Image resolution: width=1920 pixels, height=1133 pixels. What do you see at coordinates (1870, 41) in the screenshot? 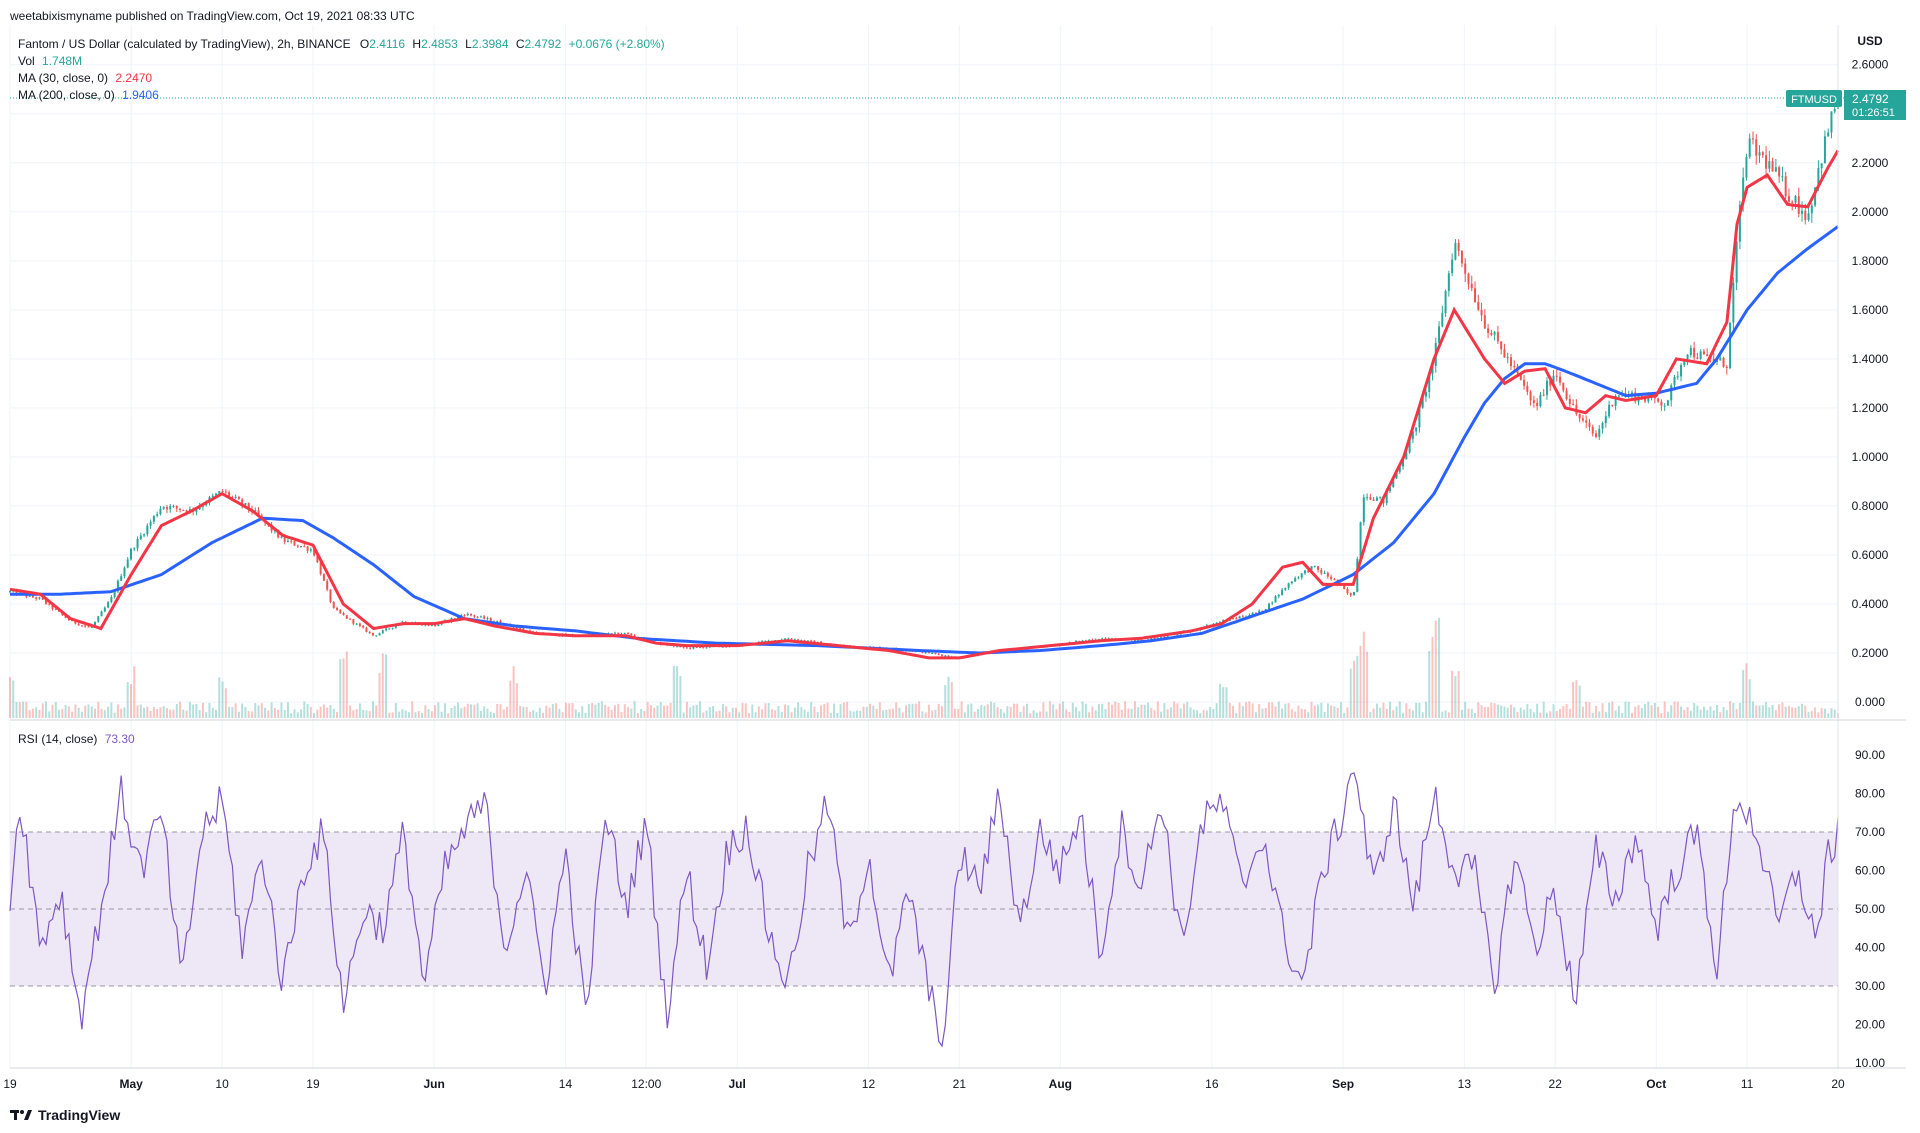
I see `currency-label: USD` at bounding box center [1870, 41].